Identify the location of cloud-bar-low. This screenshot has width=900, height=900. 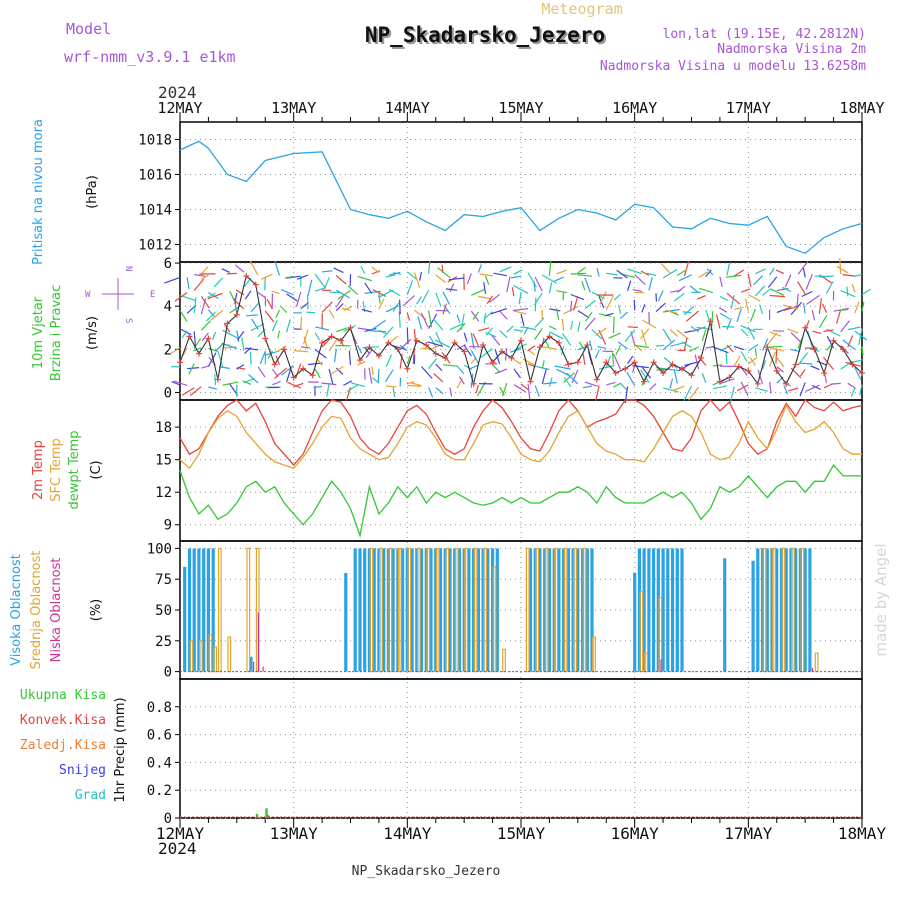
(812, 669).